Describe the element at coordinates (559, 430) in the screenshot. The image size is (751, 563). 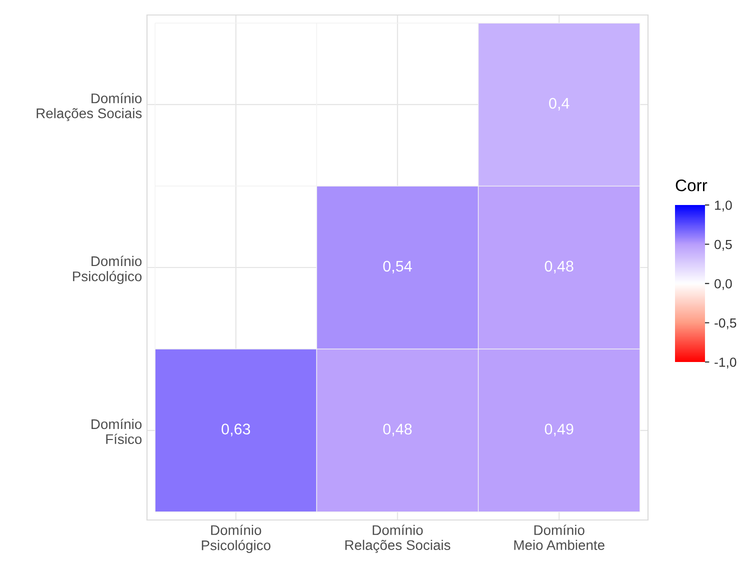
I see `data-label: 0,49` at that location.